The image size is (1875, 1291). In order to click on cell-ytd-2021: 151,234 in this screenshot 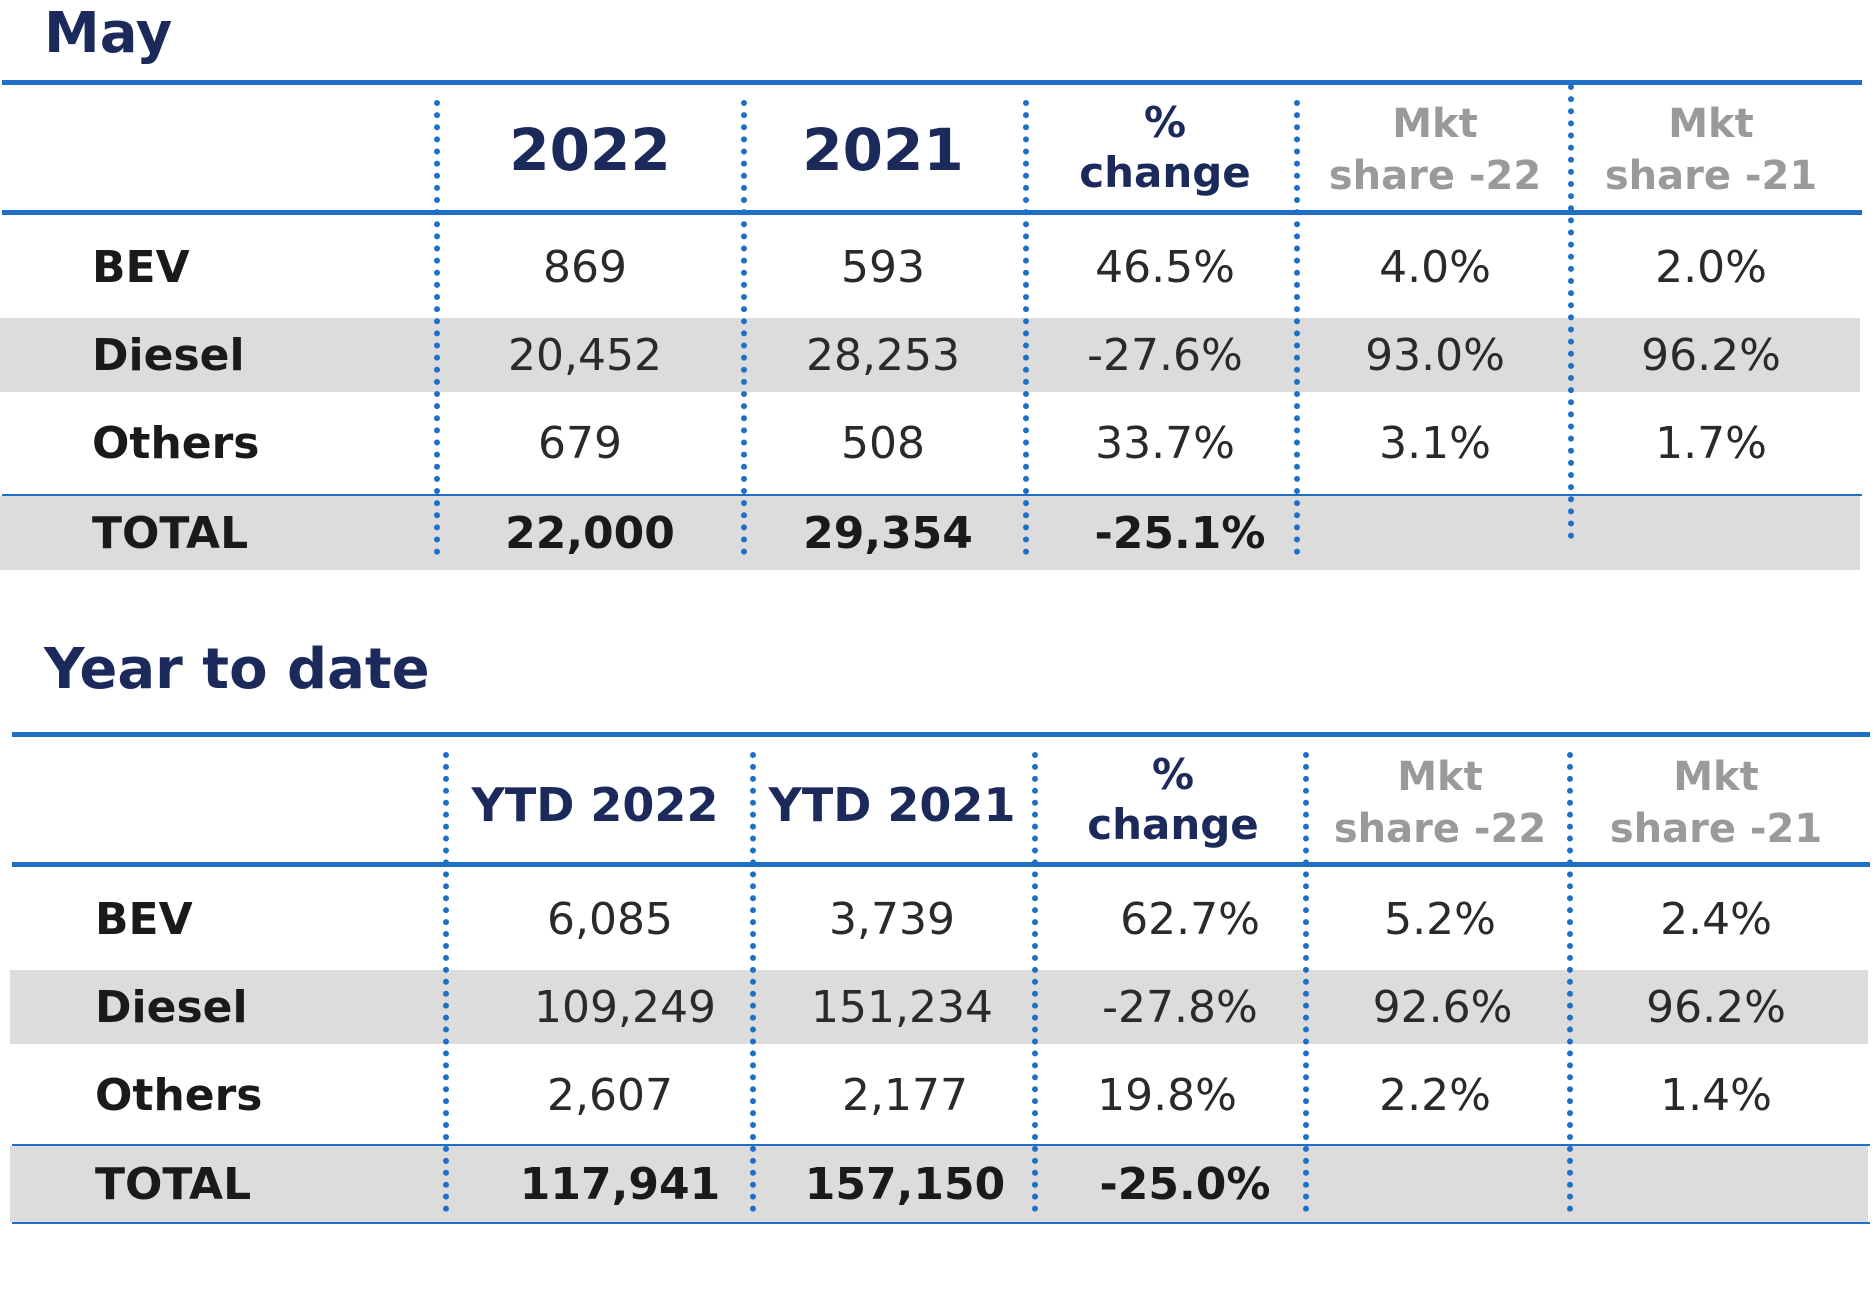, I will do `click(902, 1007)`.